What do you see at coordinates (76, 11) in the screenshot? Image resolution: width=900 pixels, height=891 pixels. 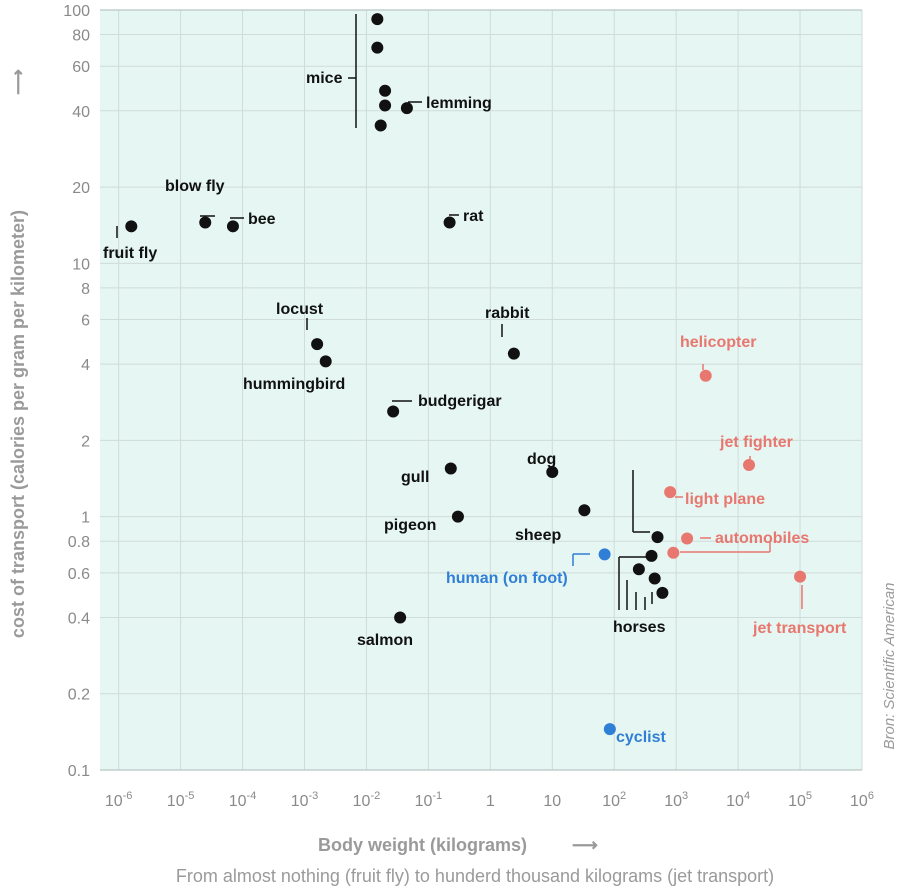 I see `y-tick-label: 100` at bounding box center [76, 11].